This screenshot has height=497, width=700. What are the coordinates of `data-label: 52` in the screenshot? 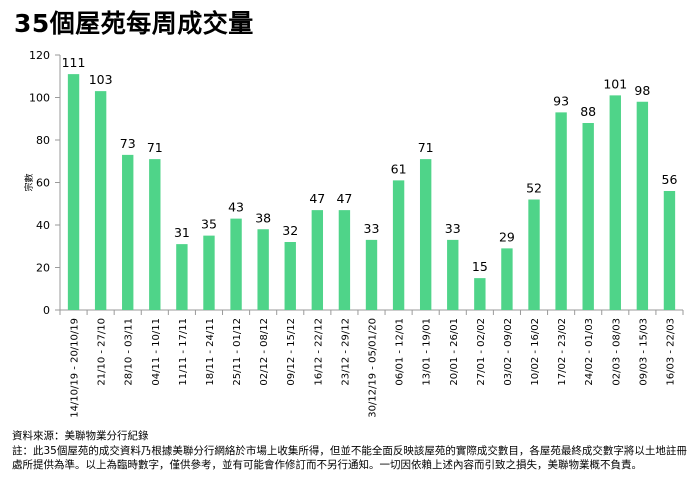 It's located at (534, 188).